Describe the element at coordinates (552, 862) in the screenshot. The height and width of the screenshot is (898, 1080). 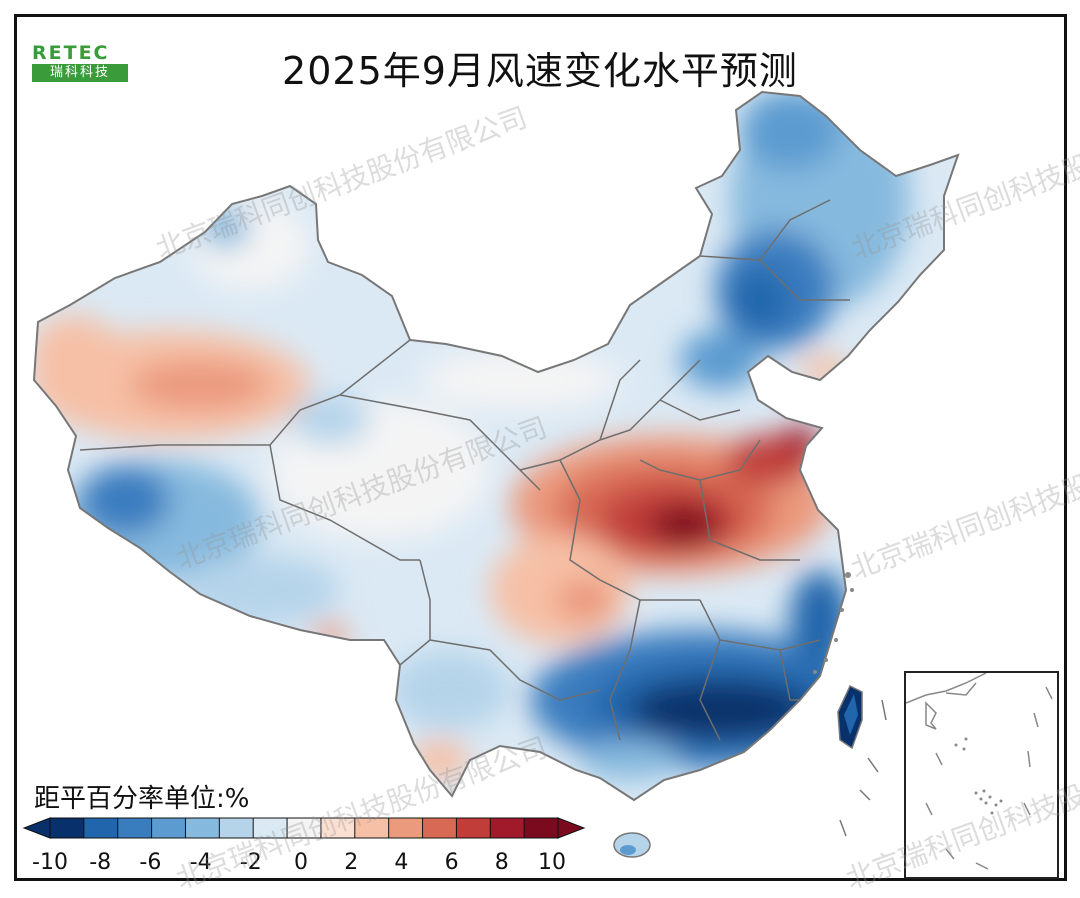
I see `legend-tick-label: 10` at that location.